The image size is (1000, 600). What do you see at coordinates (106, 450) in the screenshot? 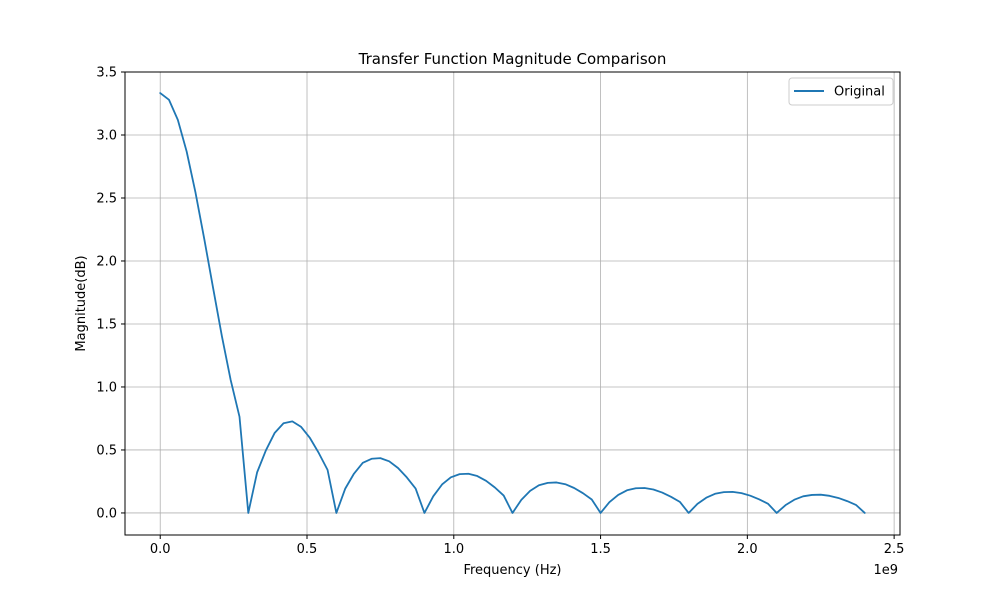
I see `y-tick-label: 0.5` at bounding box center [106, 450].